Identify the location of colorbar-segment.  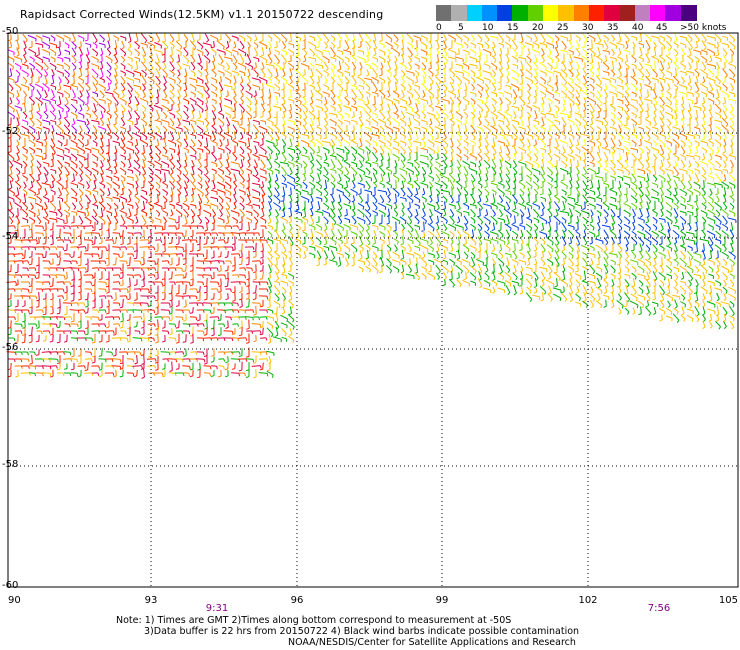
(566, 13).